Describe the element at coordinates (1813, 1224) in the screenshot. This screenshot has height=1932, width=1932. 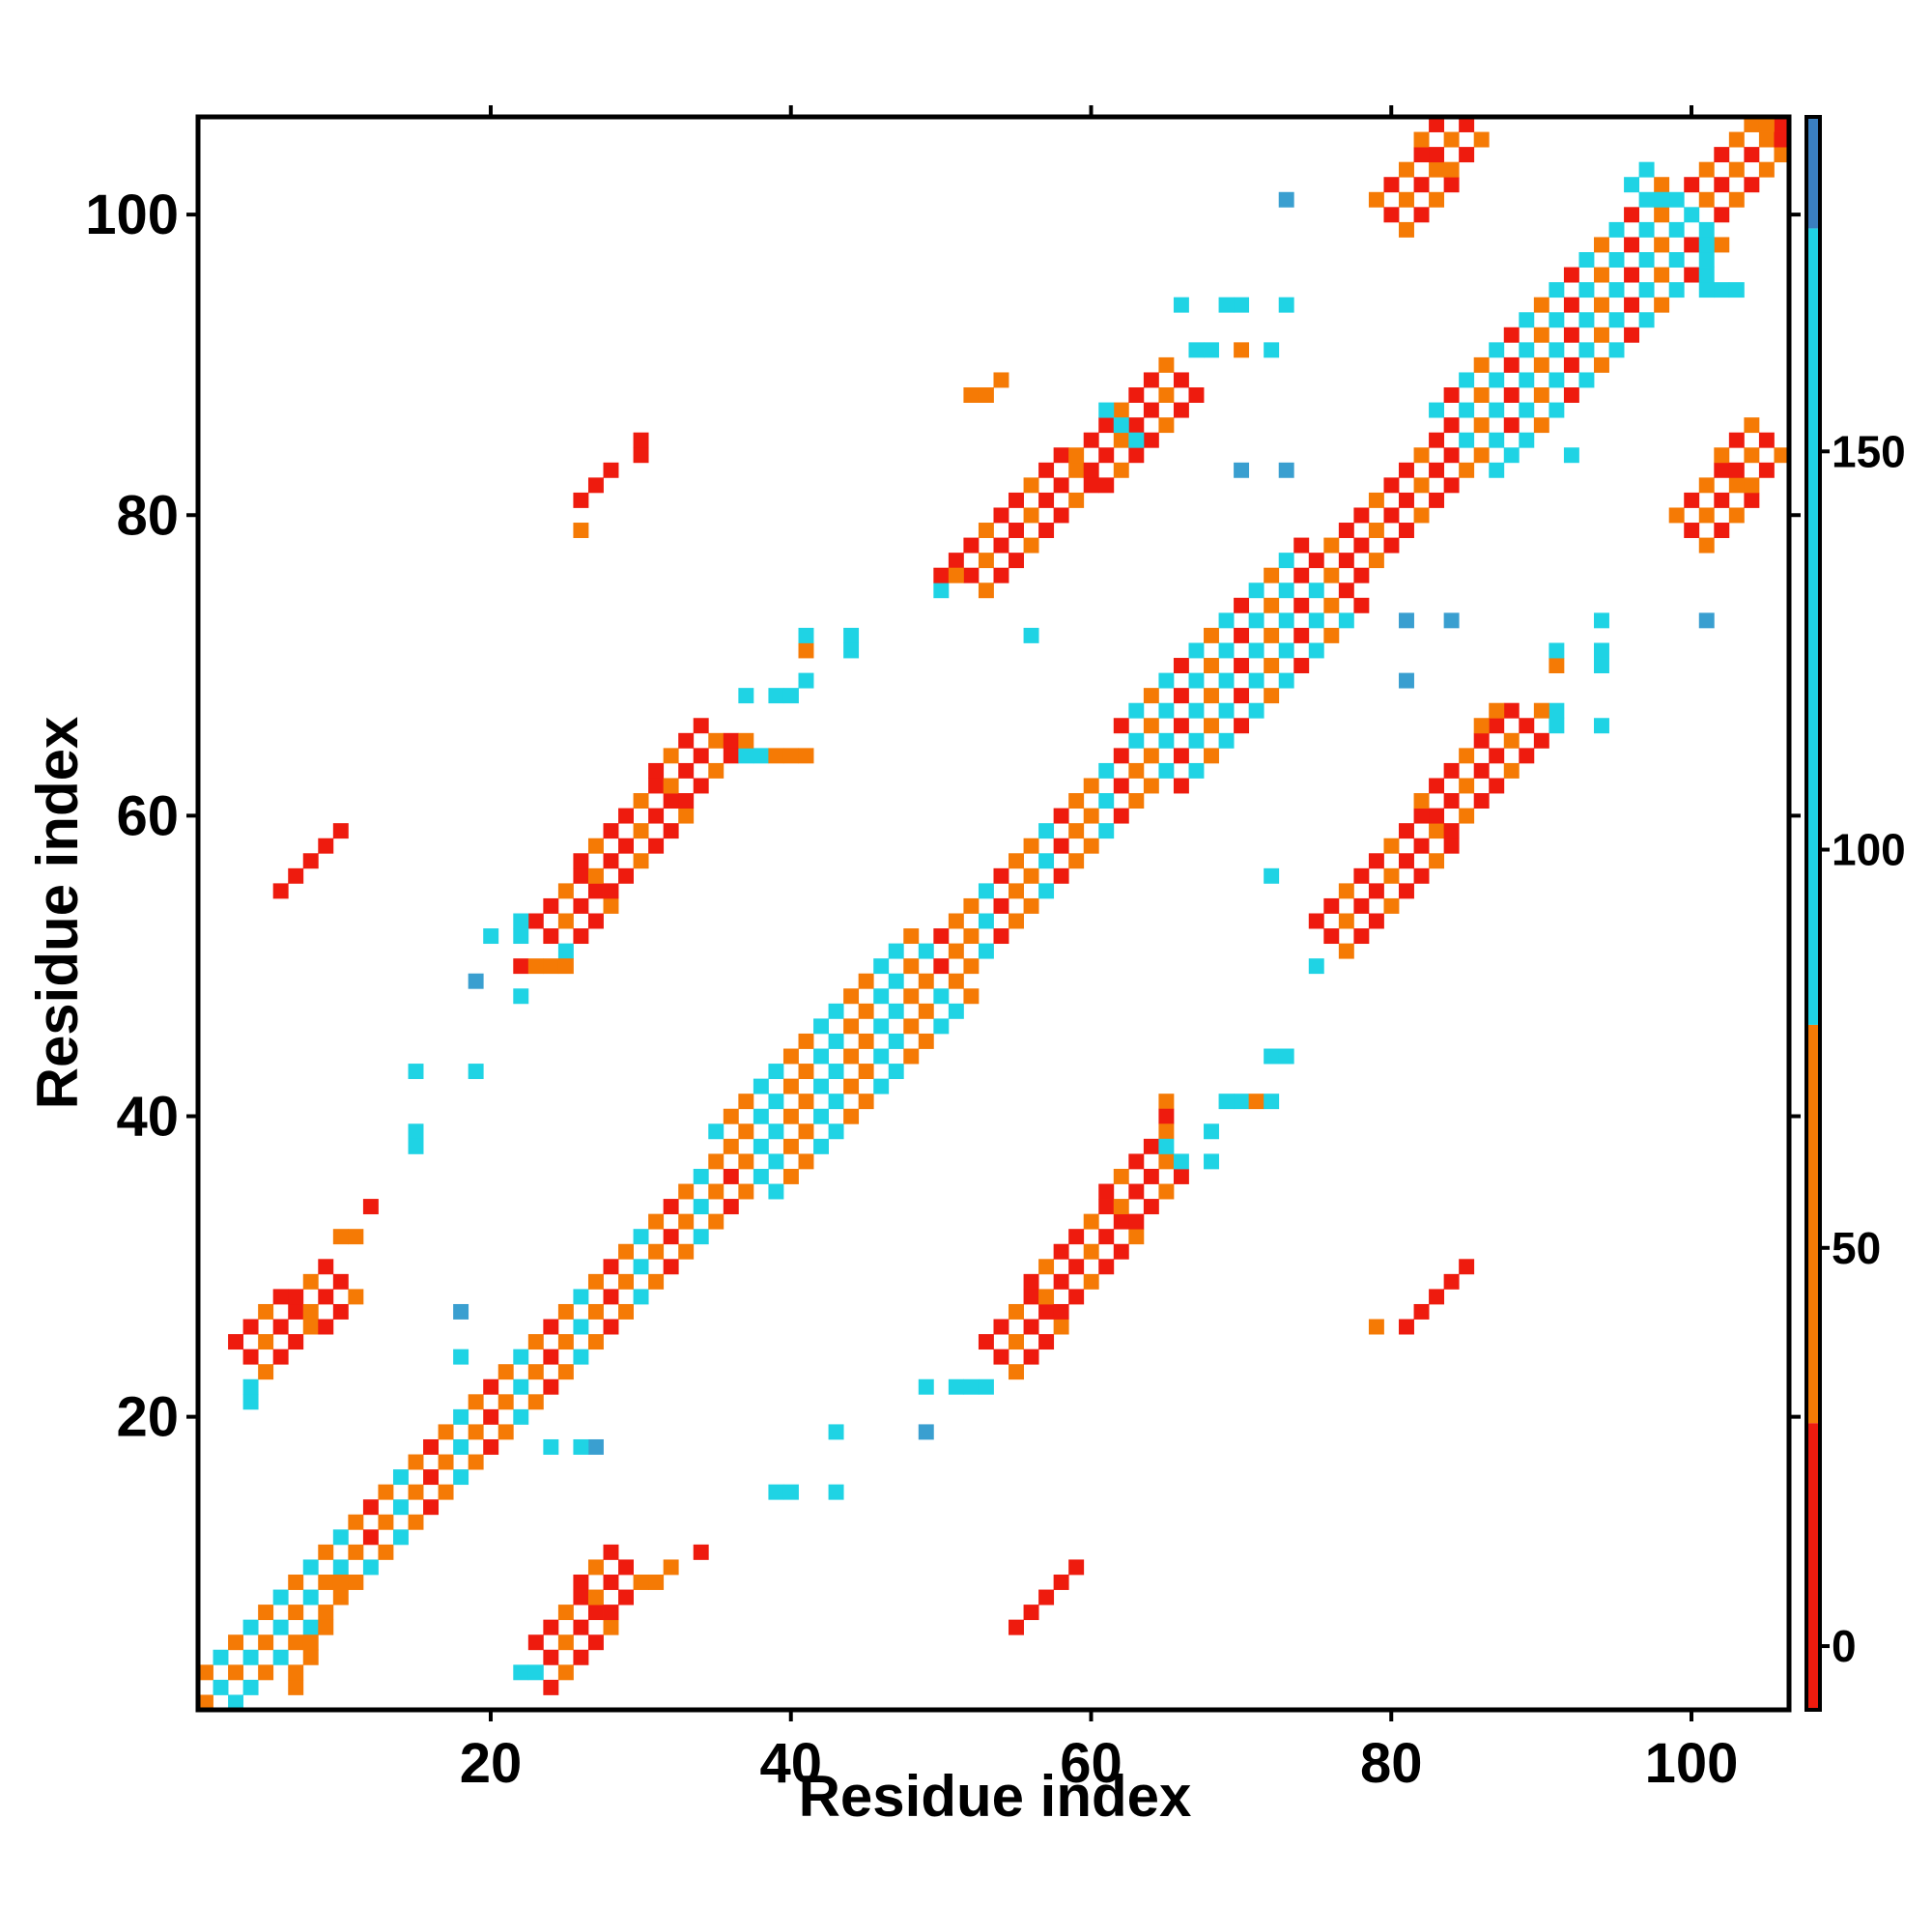
I see `colorbar-band` at that location.